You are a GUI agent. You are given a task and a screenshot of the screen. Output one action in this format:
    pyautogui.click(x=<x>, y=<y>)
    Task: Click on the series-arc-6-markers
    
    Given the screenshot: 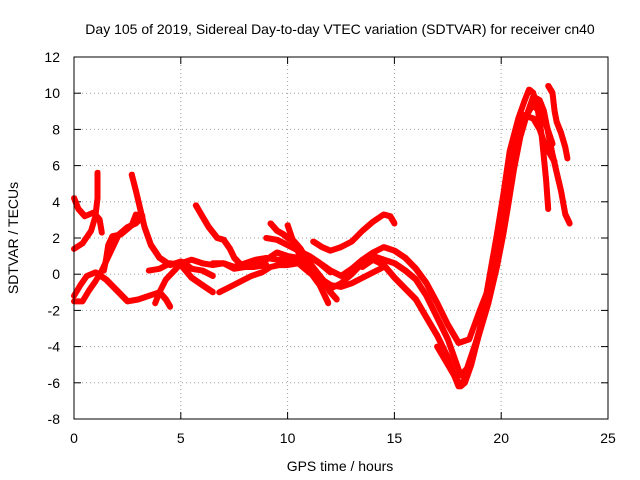 What is the action you would take?
    pyautogui.click(x=174, y=223)
    